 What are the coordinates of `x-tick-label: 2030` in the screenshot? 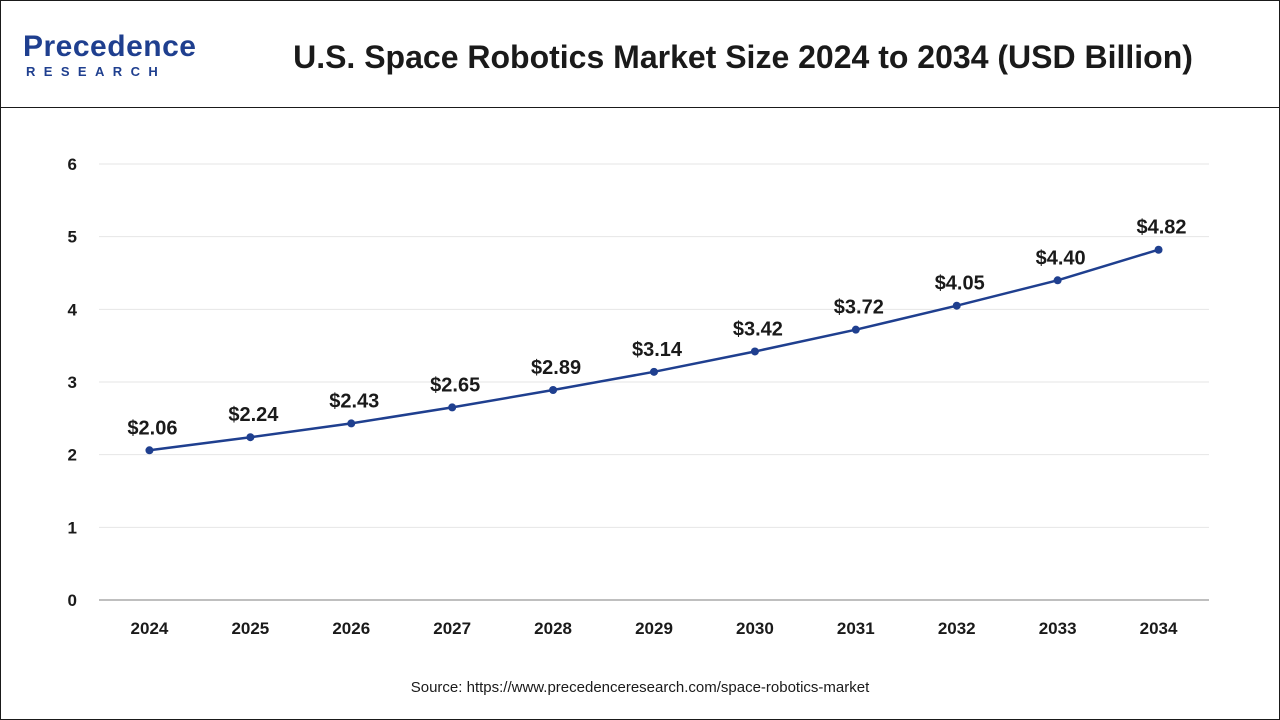 It's located at (755, 628).